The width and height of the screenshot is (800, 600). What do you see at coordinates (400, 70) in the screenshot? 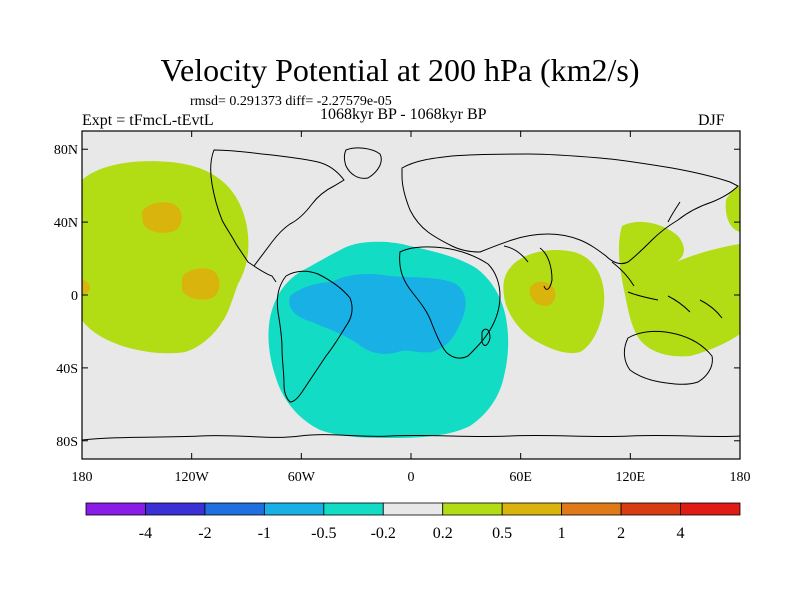
I see `plot-title: Velocity Potential at 200 hPa (km2/s)` at bounding box center [400, 70].